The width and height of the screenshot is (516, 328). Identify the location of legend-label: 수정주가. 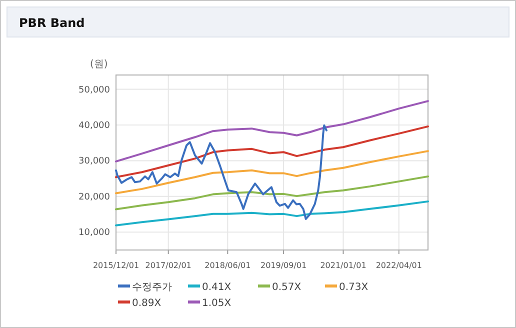
(152, 287).